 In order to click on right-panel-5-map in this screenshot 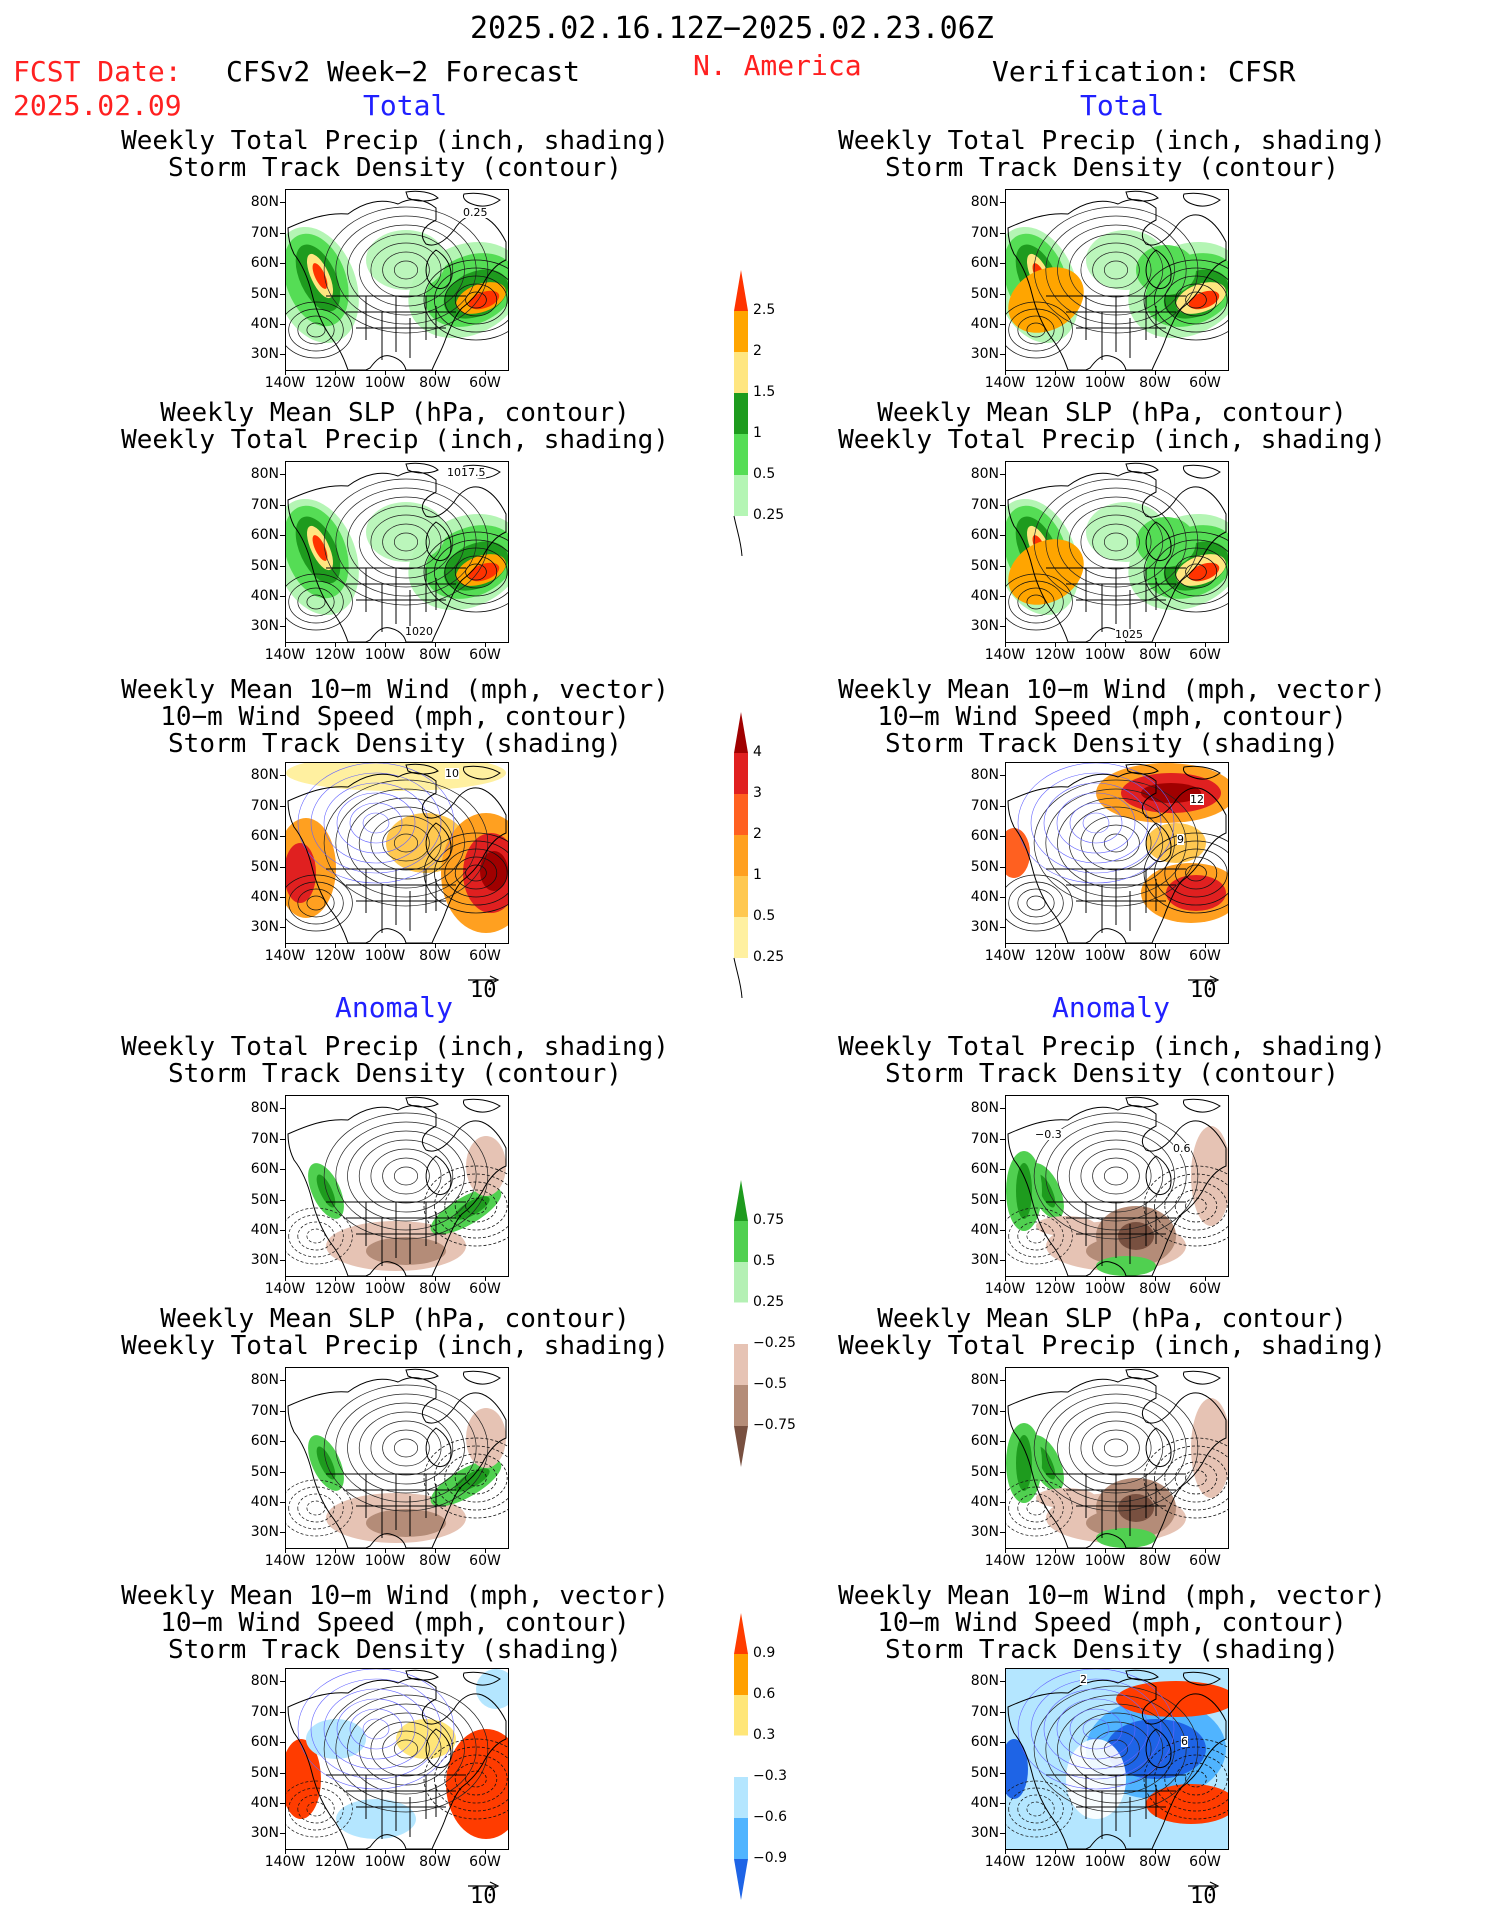, I will do `click(1117, 1458)`.